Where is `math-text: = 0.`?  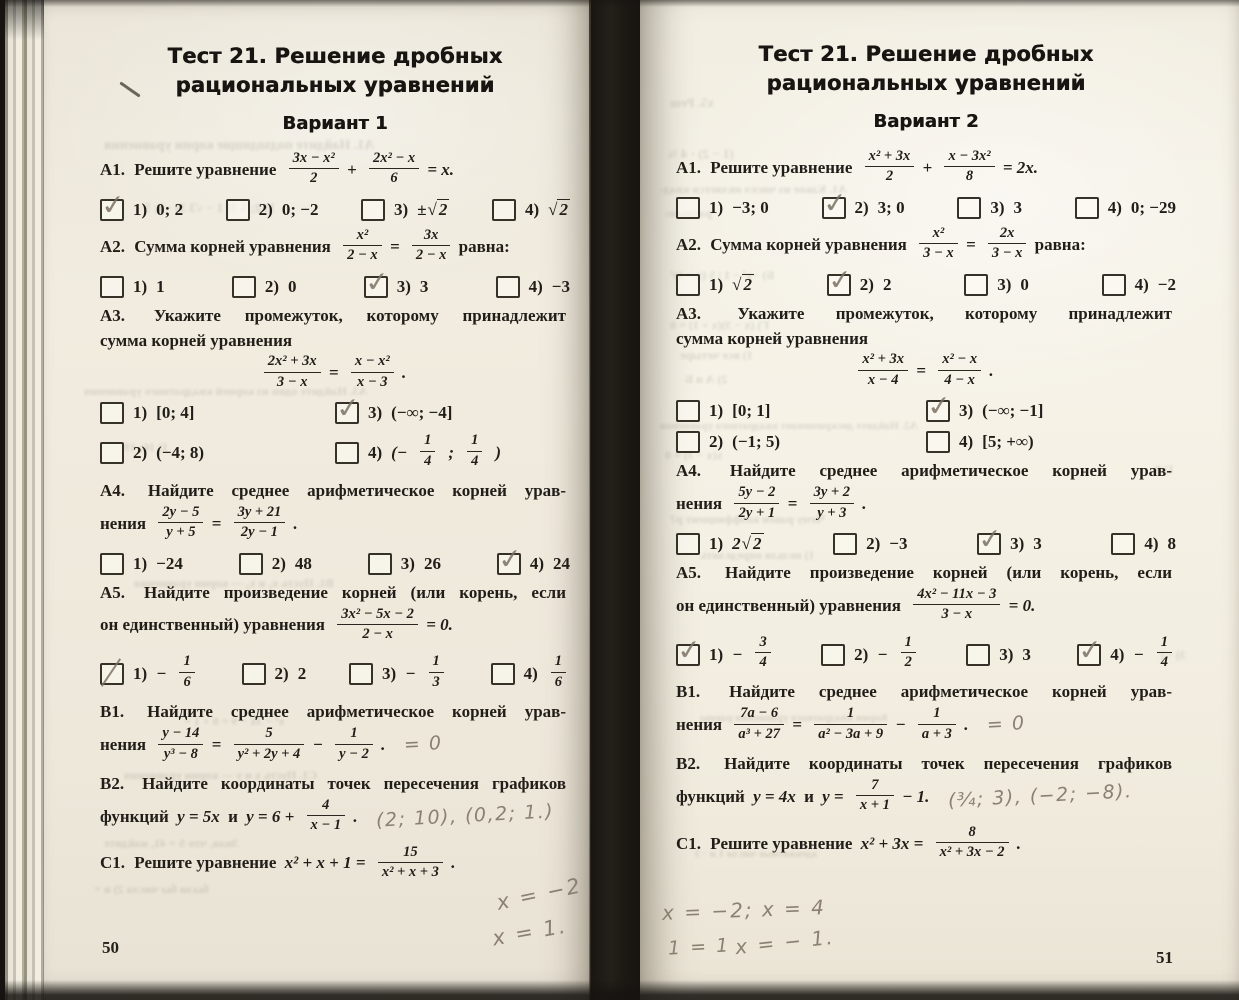
math-text: = 0. is located at coordinates (439, 625).